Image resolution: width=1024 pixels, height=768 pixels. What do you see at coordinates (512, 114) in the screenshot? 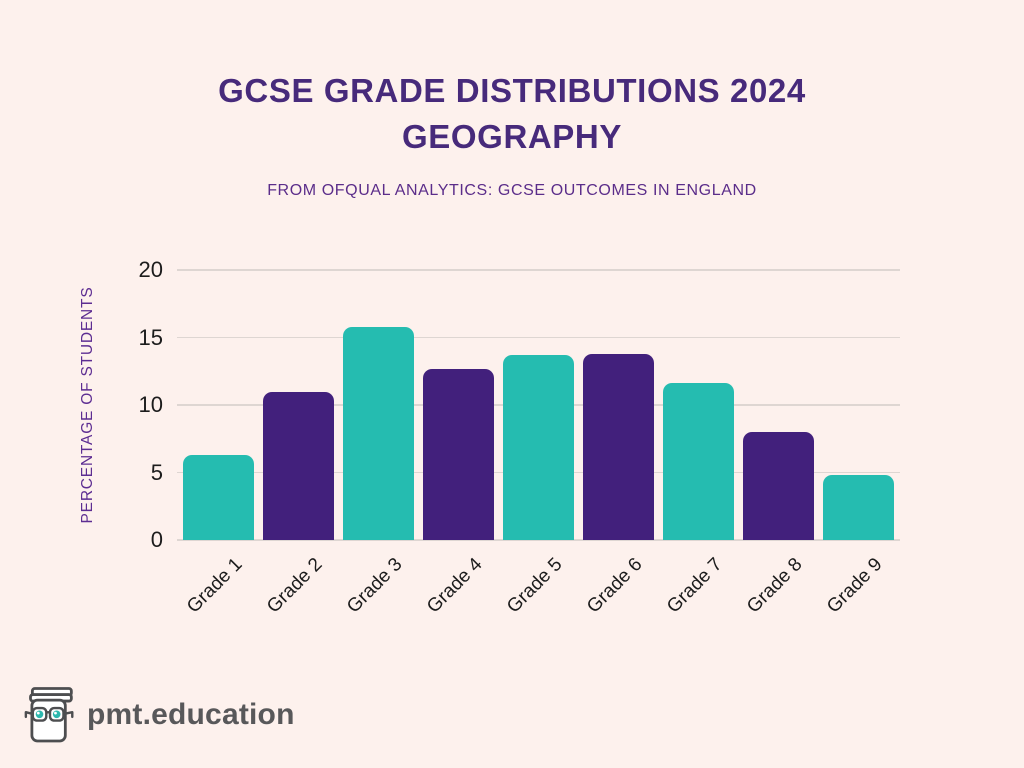
I see `chart-title: GCSE GRADE DISTRIBUTIONS 2024 GEOGRAPHY` at bounding box center [512, 114].